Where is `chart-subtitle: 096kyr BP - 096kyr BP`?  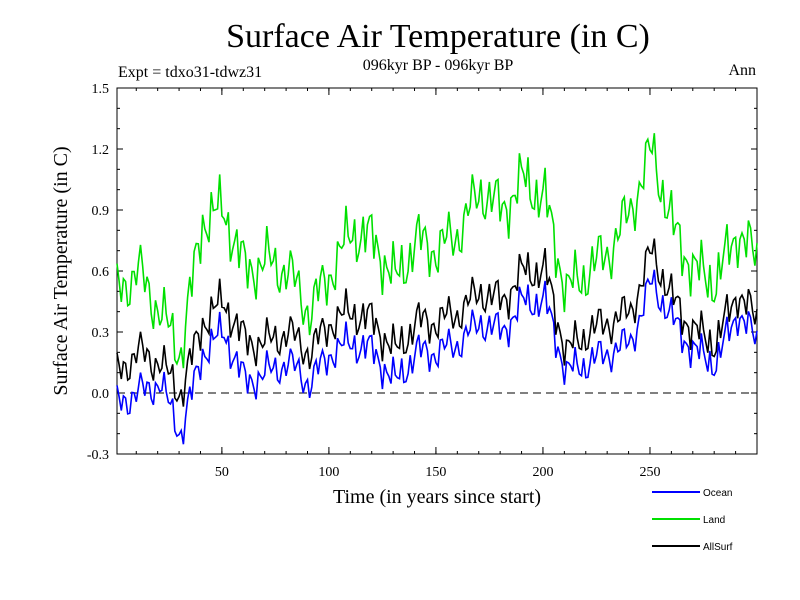 chart-subtitle: 096kyr BP - 096kyr BP is located at coordinates (438, 65).